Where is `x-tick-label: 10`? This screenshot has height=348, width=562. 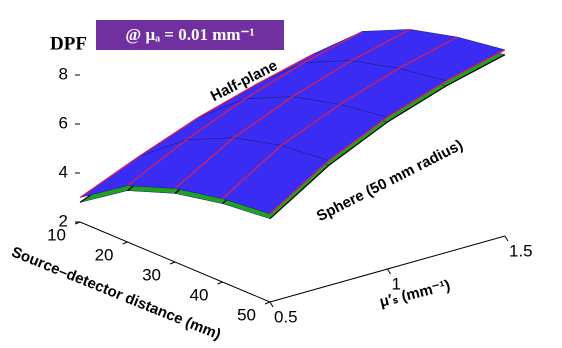 x-tick-label: 10 is located at coordinates (56, 234).